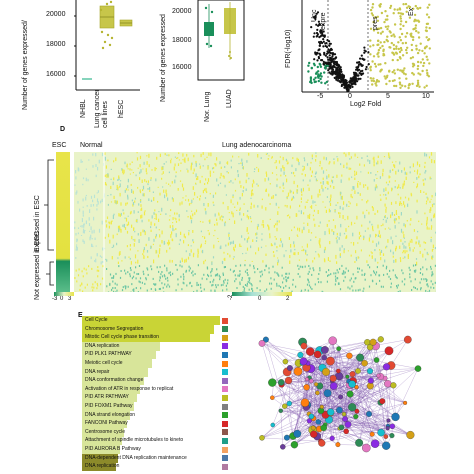  Describe the element at coordinates (49, 222) in the screenshot. I see `row-dendrogram` at that location.